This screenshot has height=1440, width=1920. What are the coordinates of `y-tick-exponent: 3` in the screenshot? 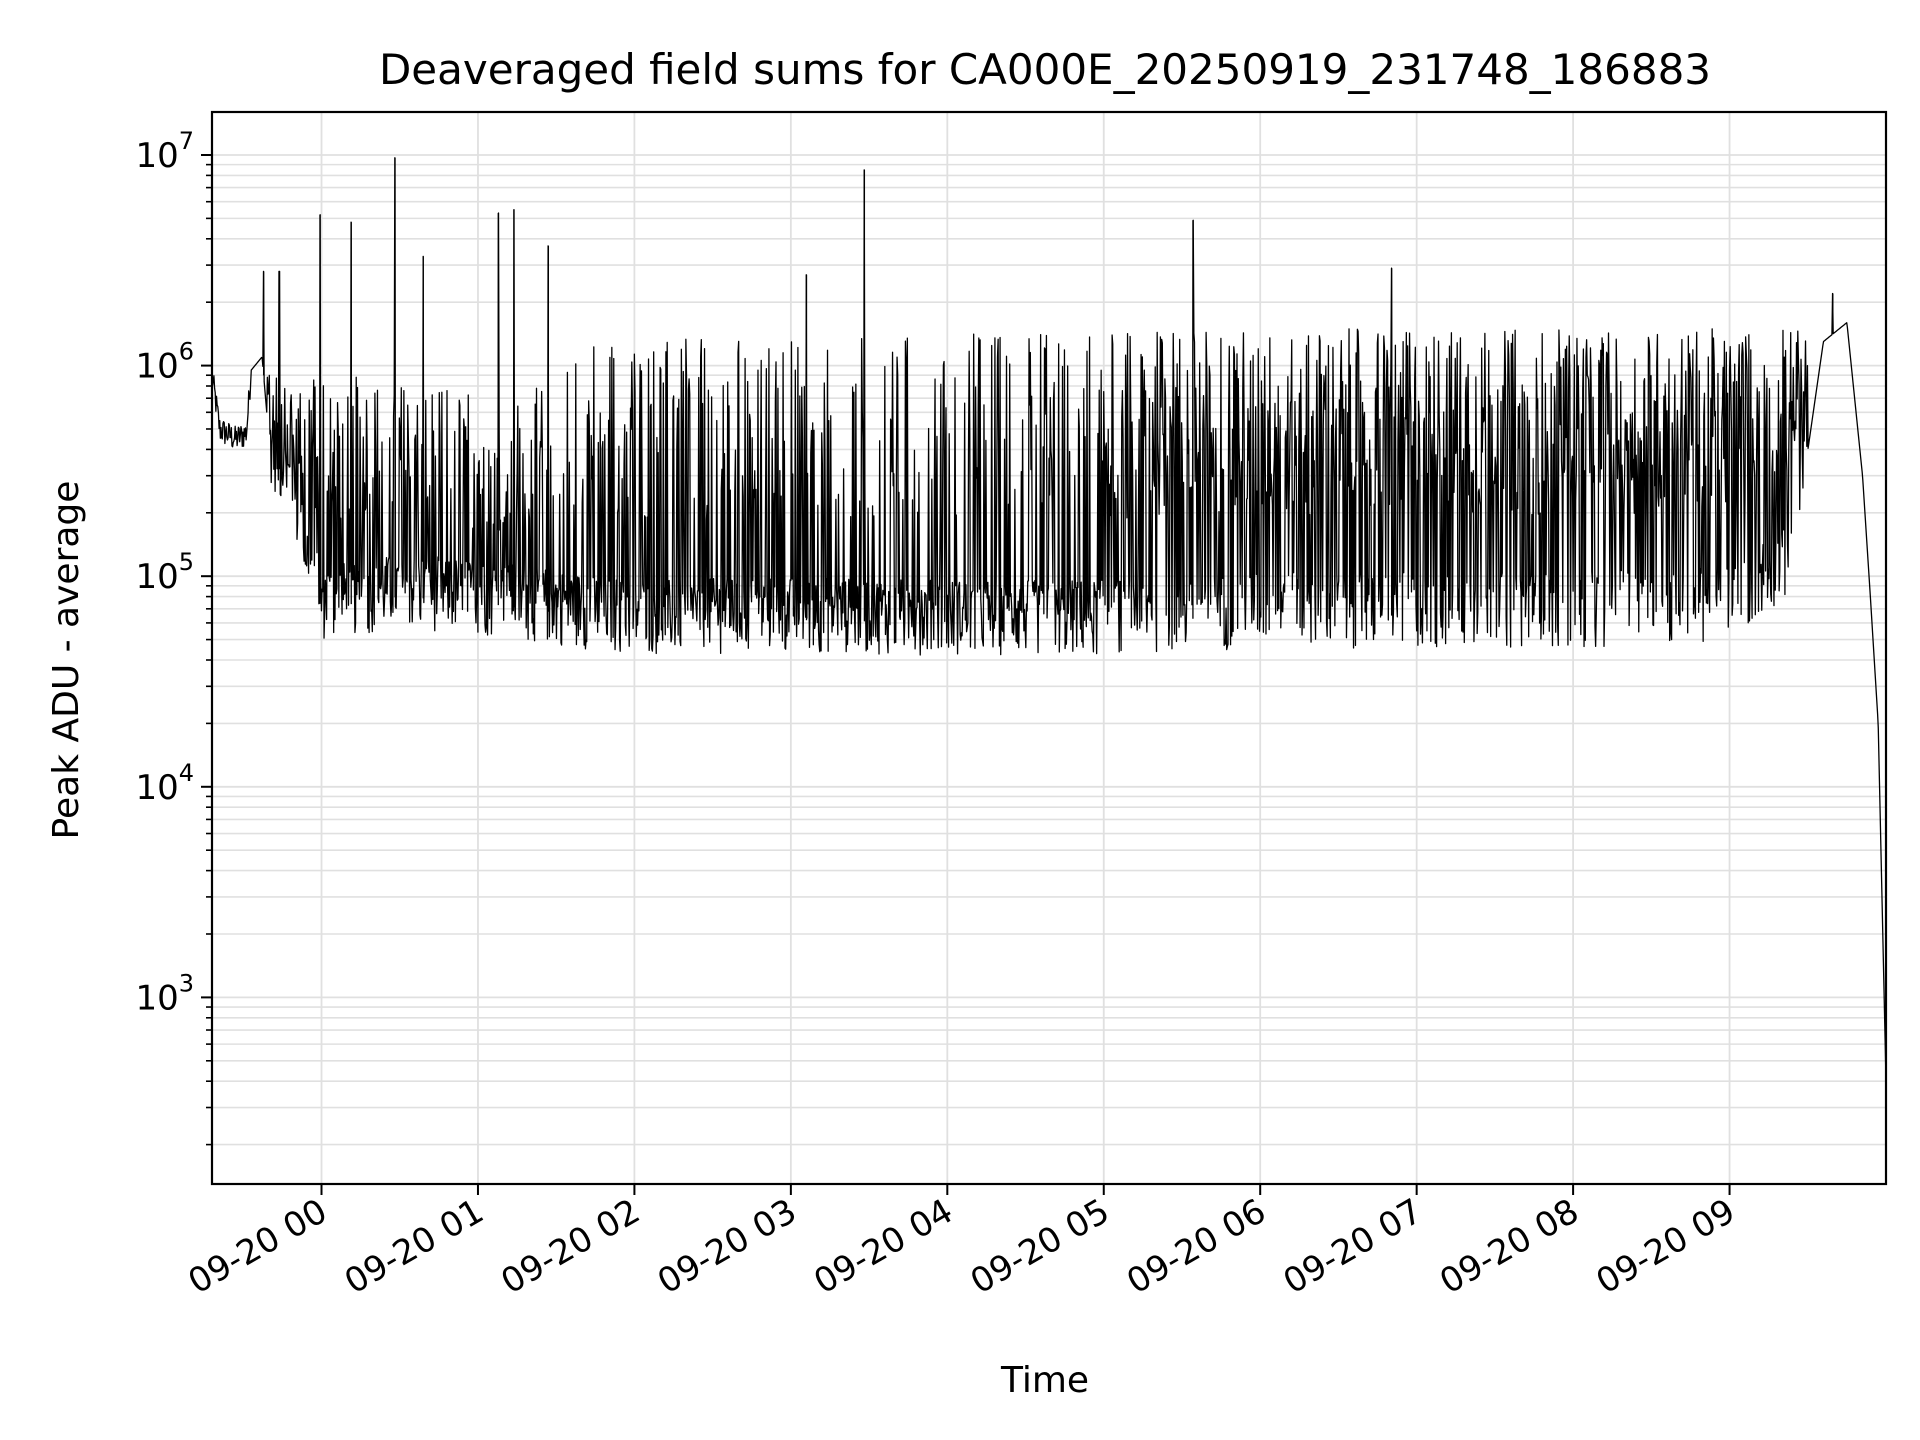 It's located at (186, 983).